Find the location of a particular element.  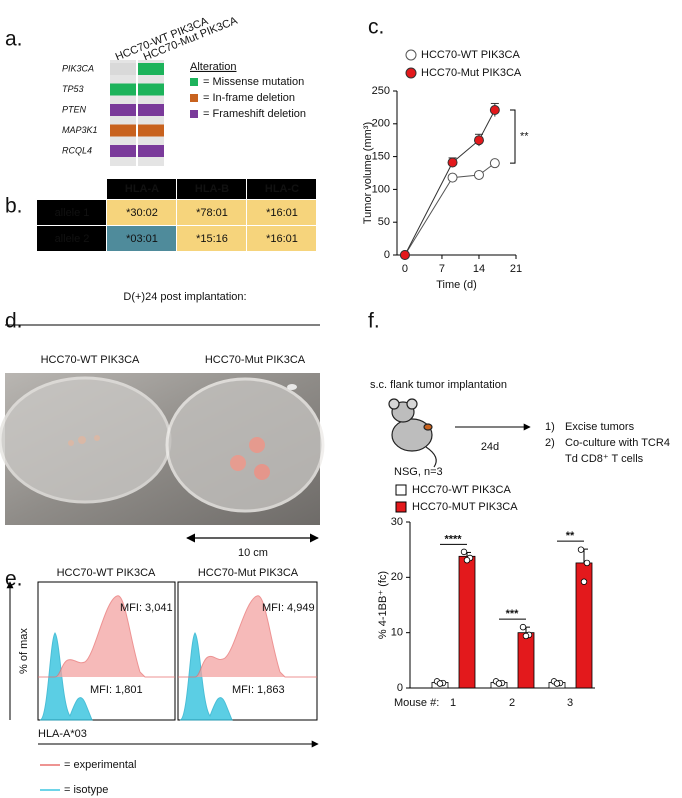

hist-title: HCC70-WT PIK3CA is located at coordinates (106, 573).